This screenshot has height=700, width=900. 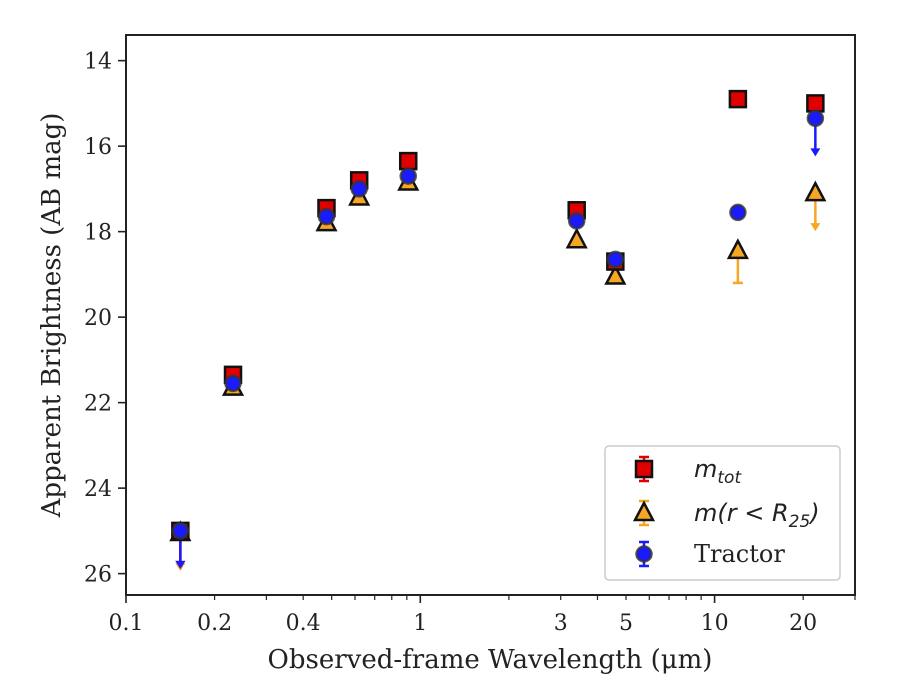 What do you see at coordinates (303, 623) in the screenshot?
I see `x-tick-label: 0.4` at bounding box center [303, 623].